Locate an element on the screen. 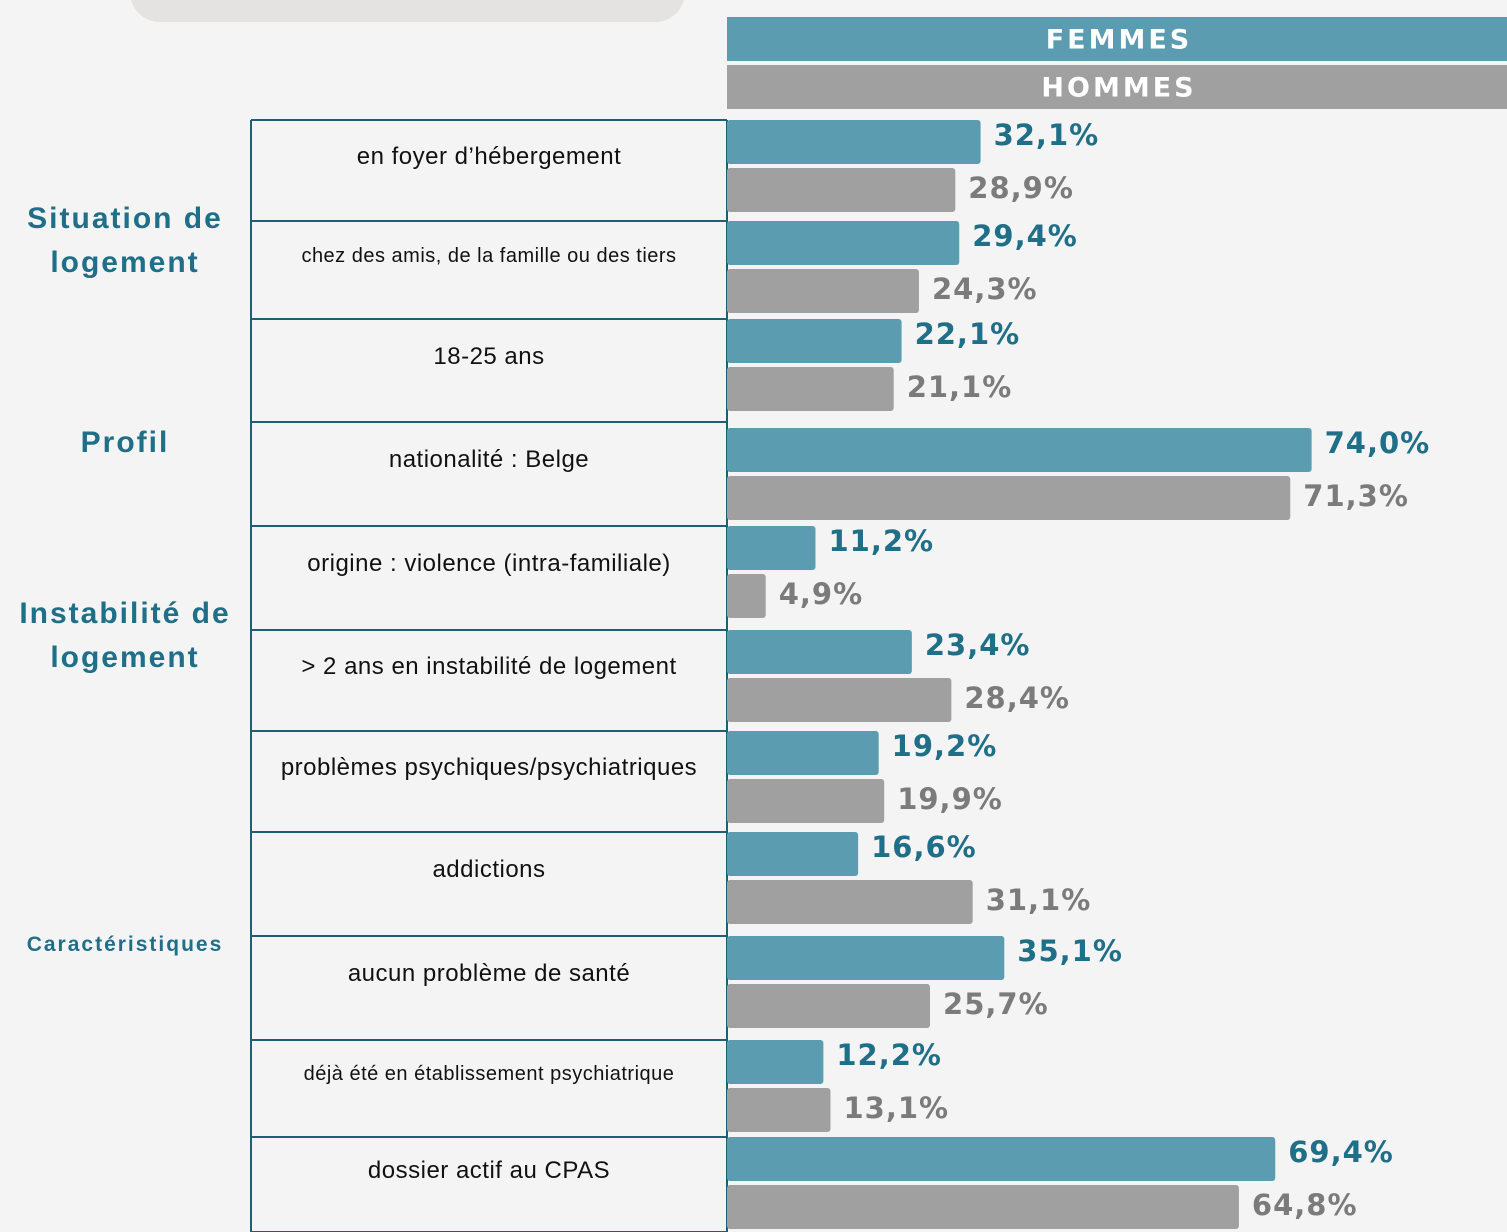  value-label: 35,1% is located at coordinates (1070, 951).